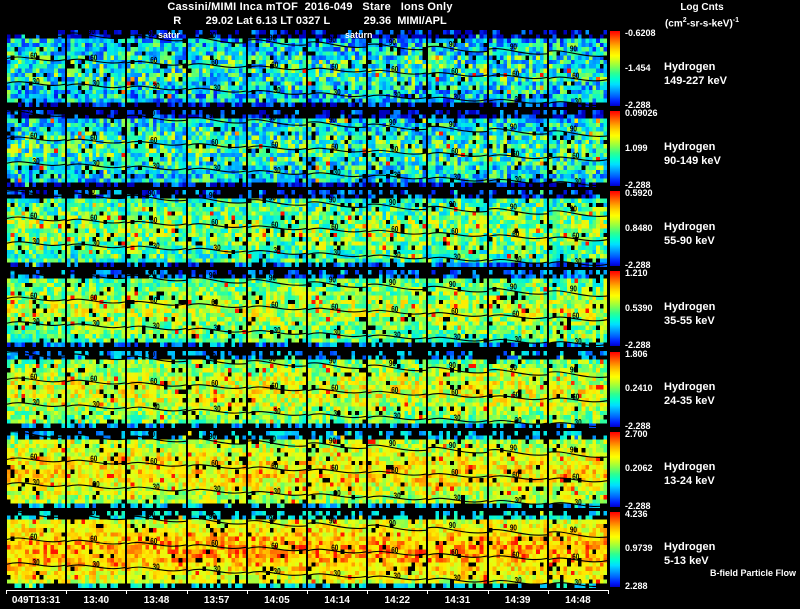  Describe the element at coordinates (631, 309) in the screenshot. I see `colorbar: 1.210 0.5390 -2.288` at that location.